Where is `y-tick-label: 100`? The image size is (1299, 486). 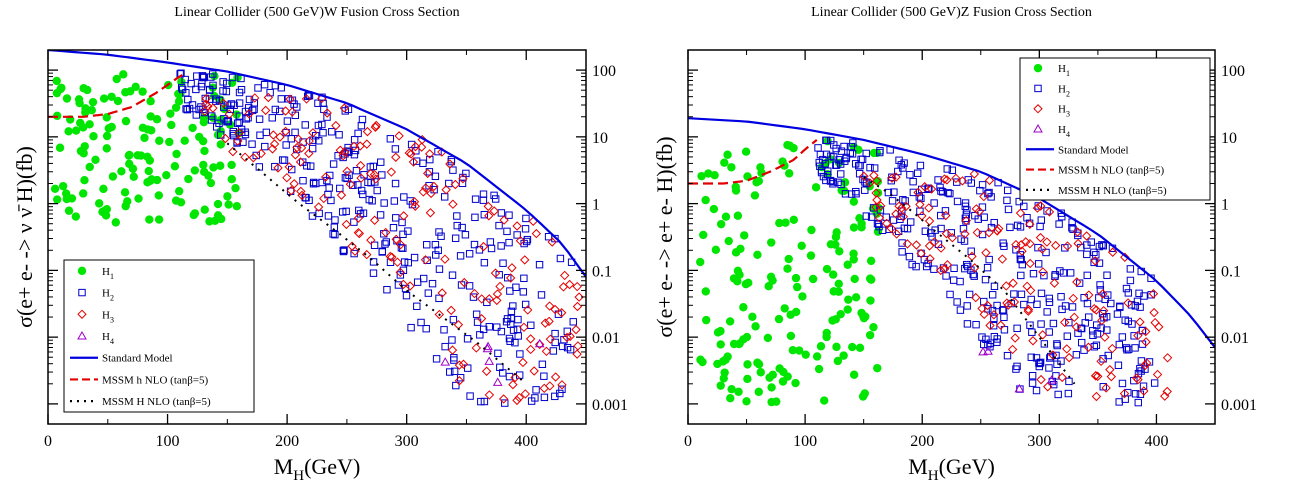
y-tick-label: 100 is located at coordinates (1233, 71).